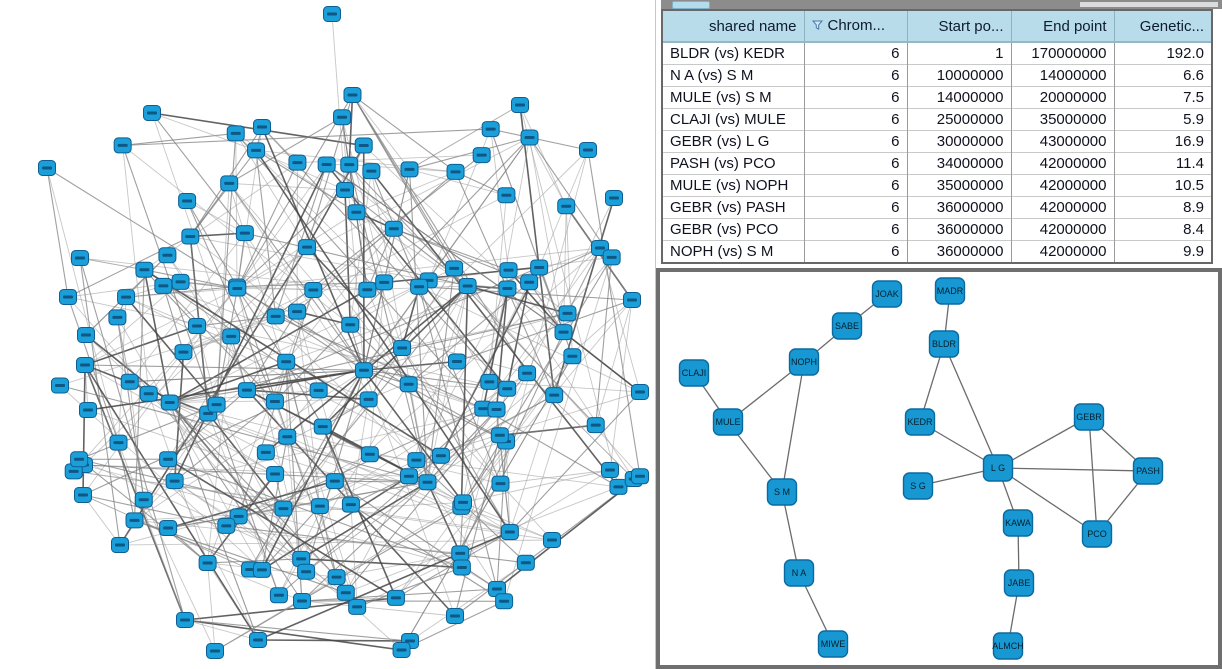  What do you see at coordinates (918, 486) in the screenshot?
I see `network-node-s-g: S G` at bounding box center [918, 486].